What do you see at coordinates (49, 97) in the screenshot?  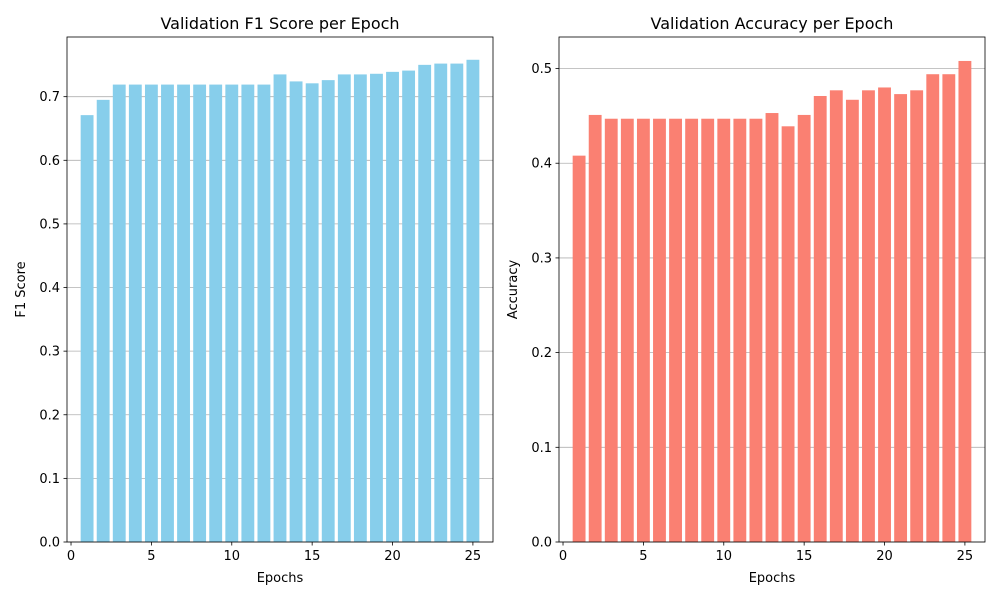 I see `y-tick-label: 0.7` at bounding box center [49, 97].